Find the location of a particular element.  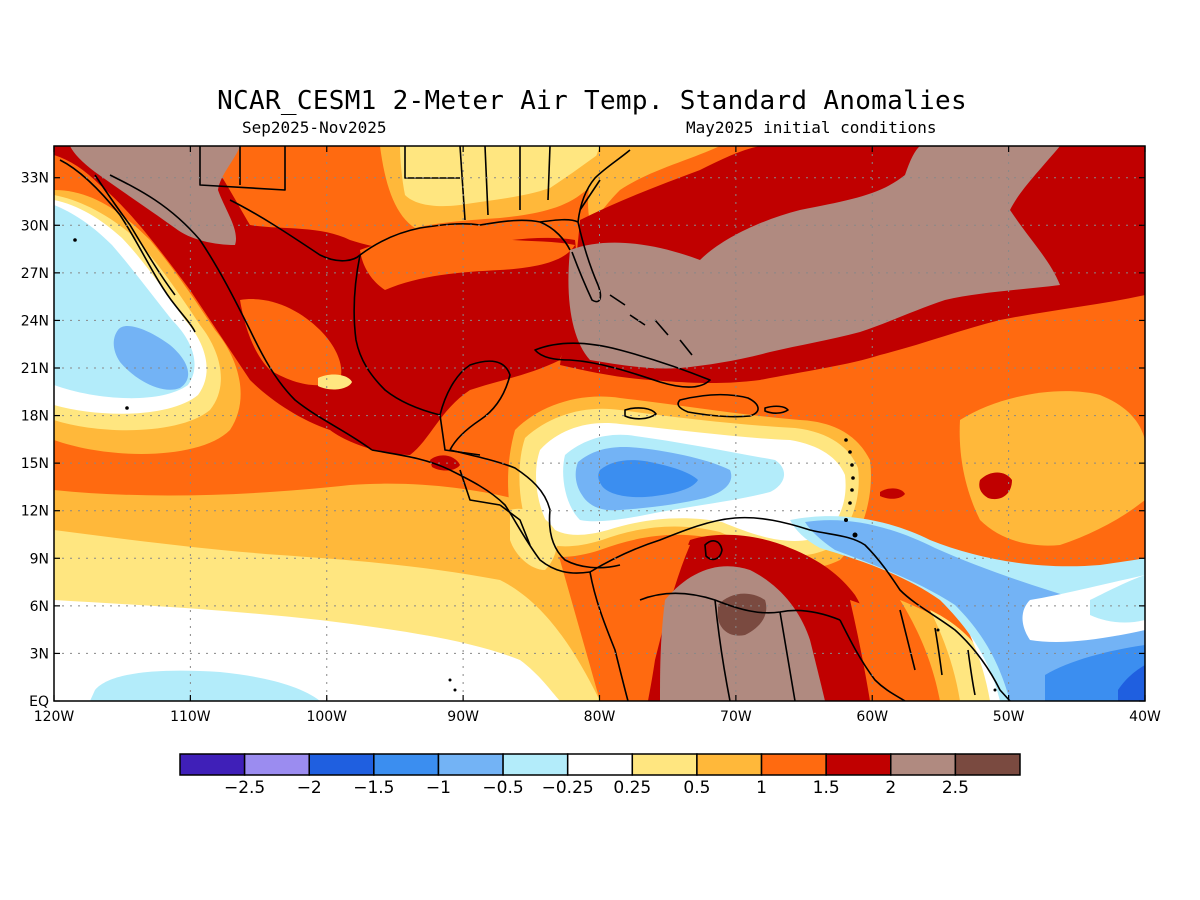

colorbar: −2.5 −2 −1.5 −1 −0.5 −0.25 0.25 0.5 1 1.5 2 2.5 is located at coordinates (600, 775).